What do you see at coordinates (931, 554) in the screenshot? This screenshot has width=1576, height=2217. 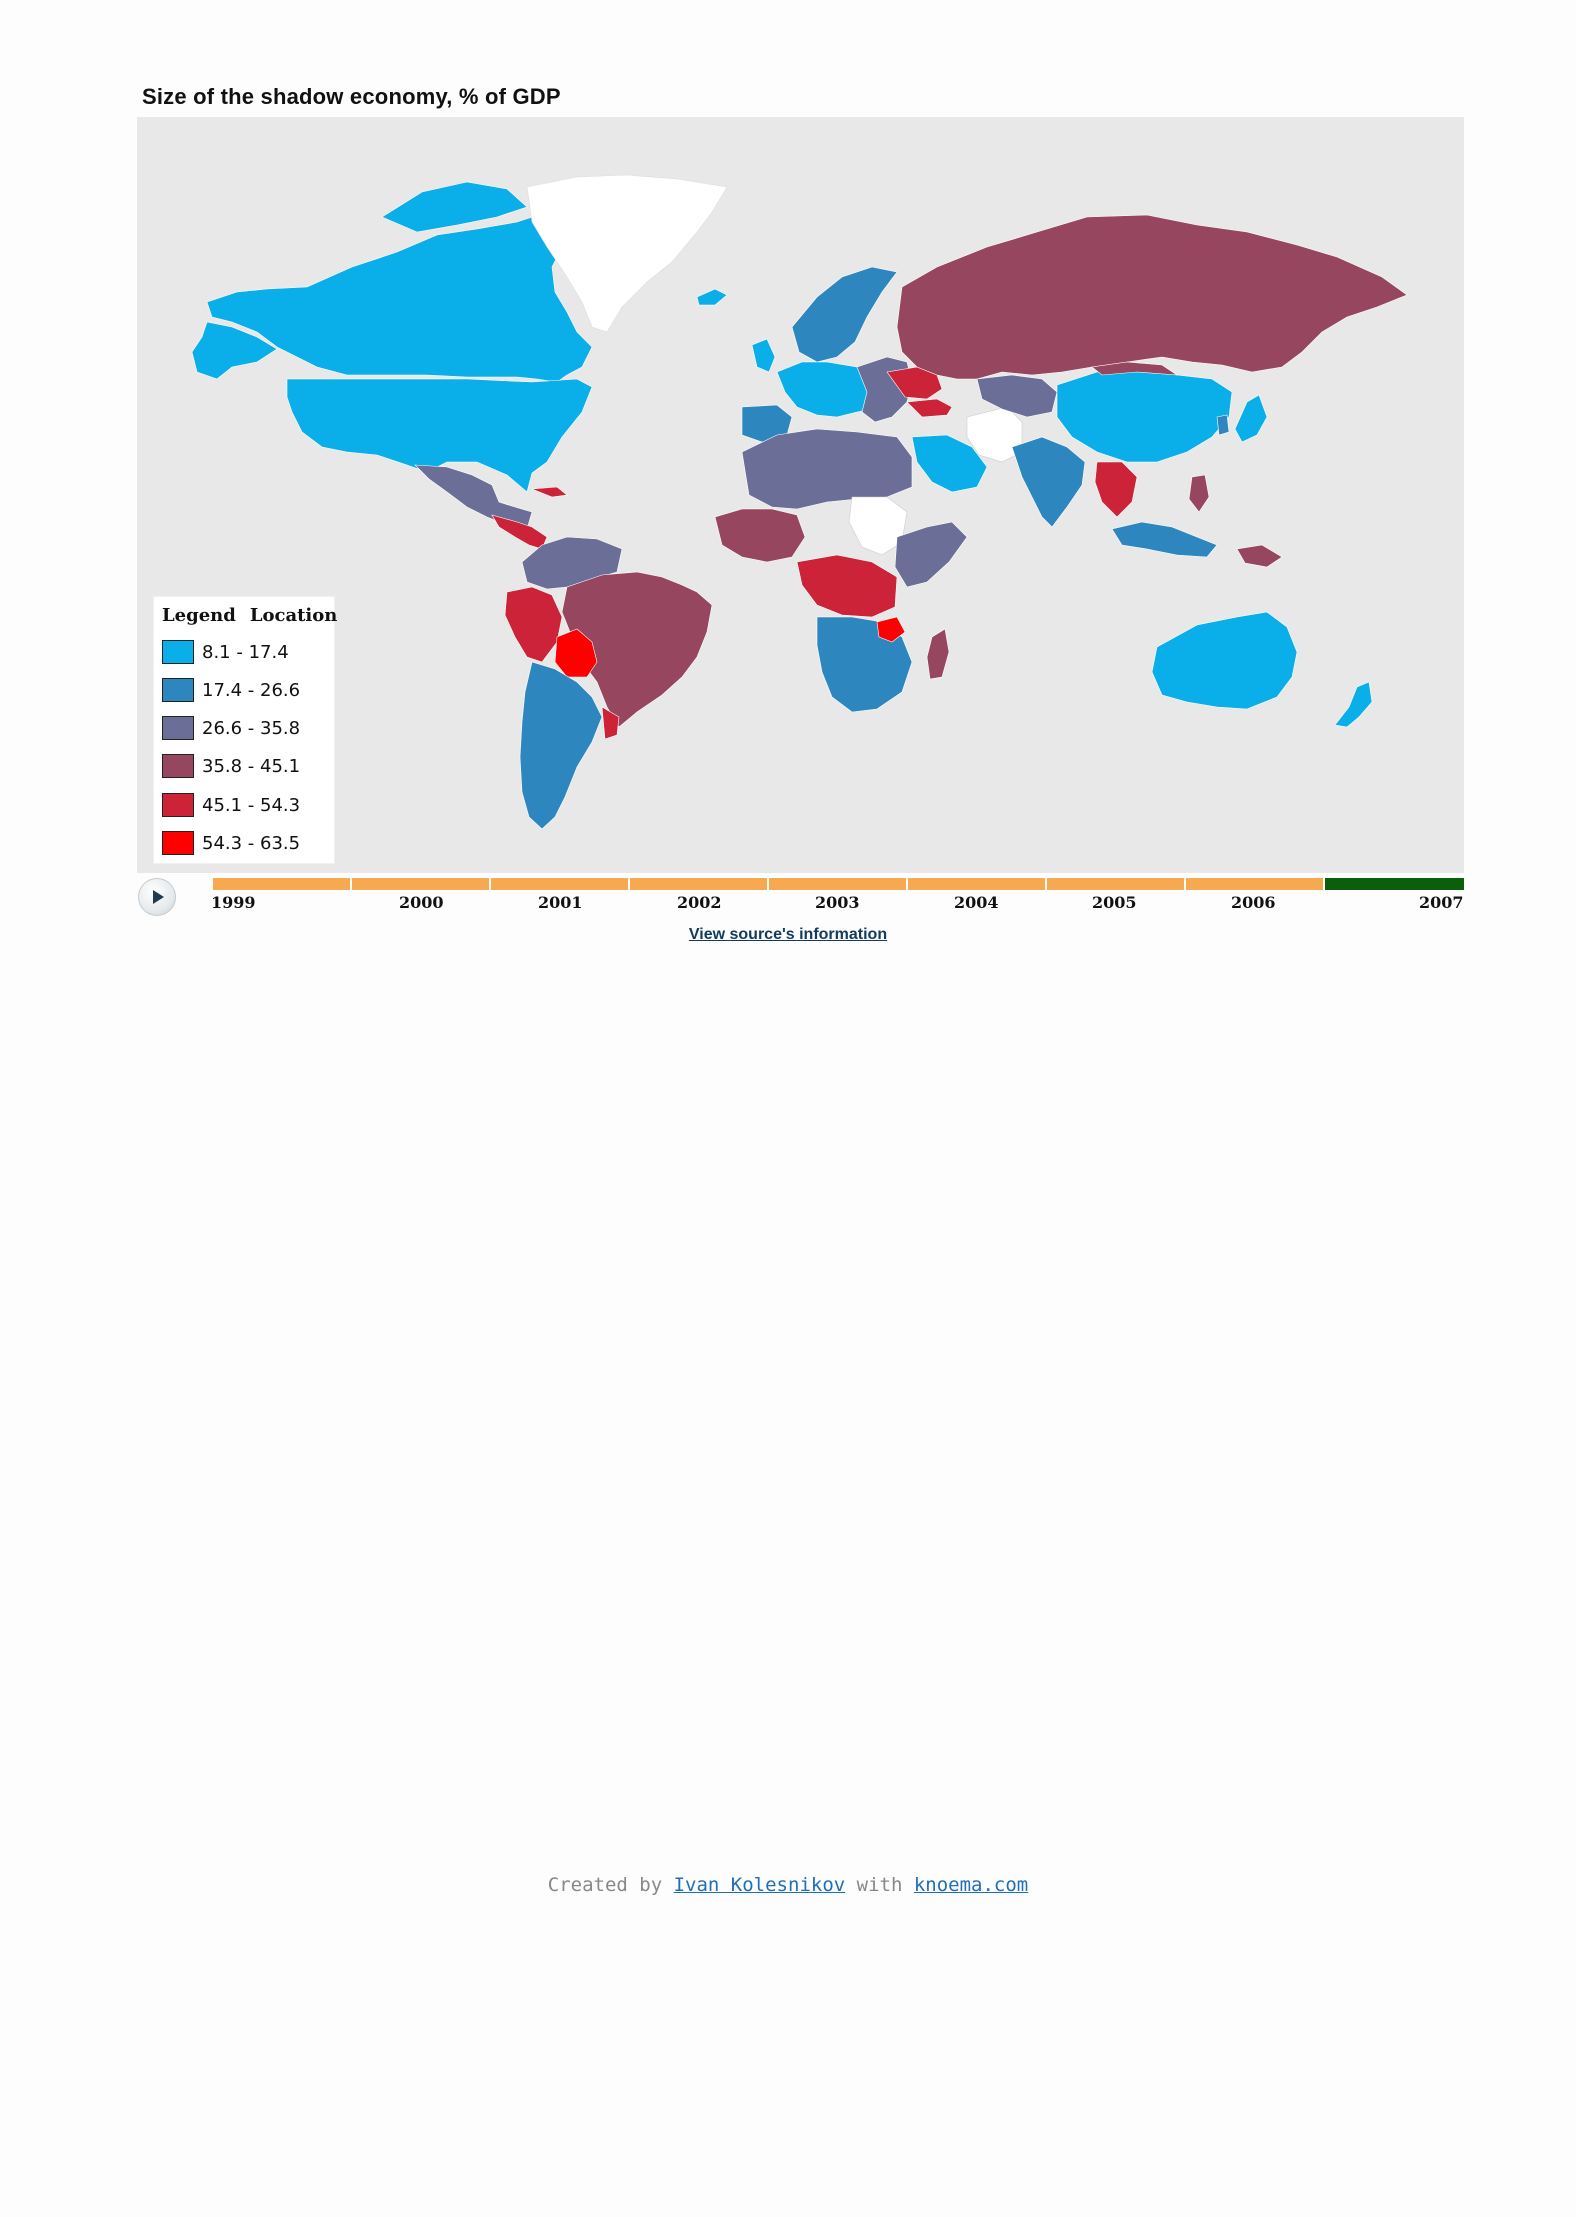 I see `region-east-africa` at bounding box center [931, 554].